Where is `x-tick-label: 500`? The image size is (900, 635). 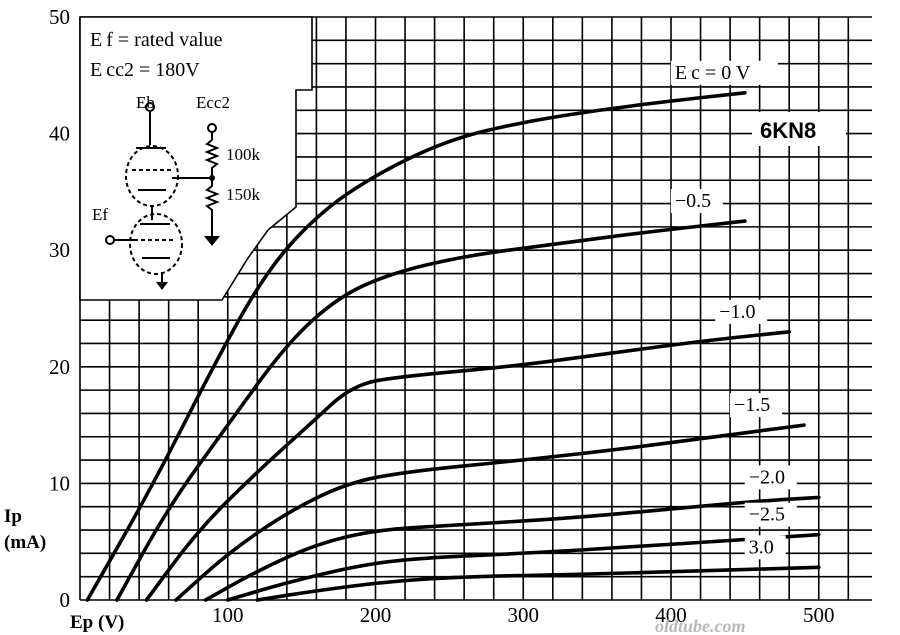
x-tick-label: 500 is located at coordinates (819, 615).